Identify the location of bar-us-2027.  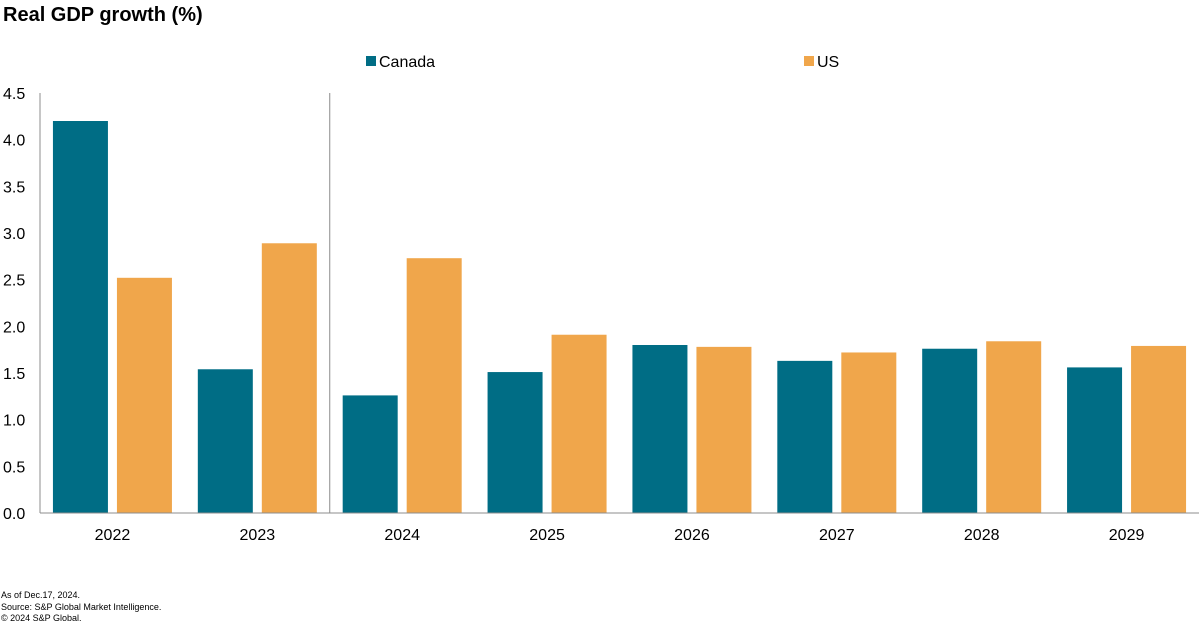
(869, 432).